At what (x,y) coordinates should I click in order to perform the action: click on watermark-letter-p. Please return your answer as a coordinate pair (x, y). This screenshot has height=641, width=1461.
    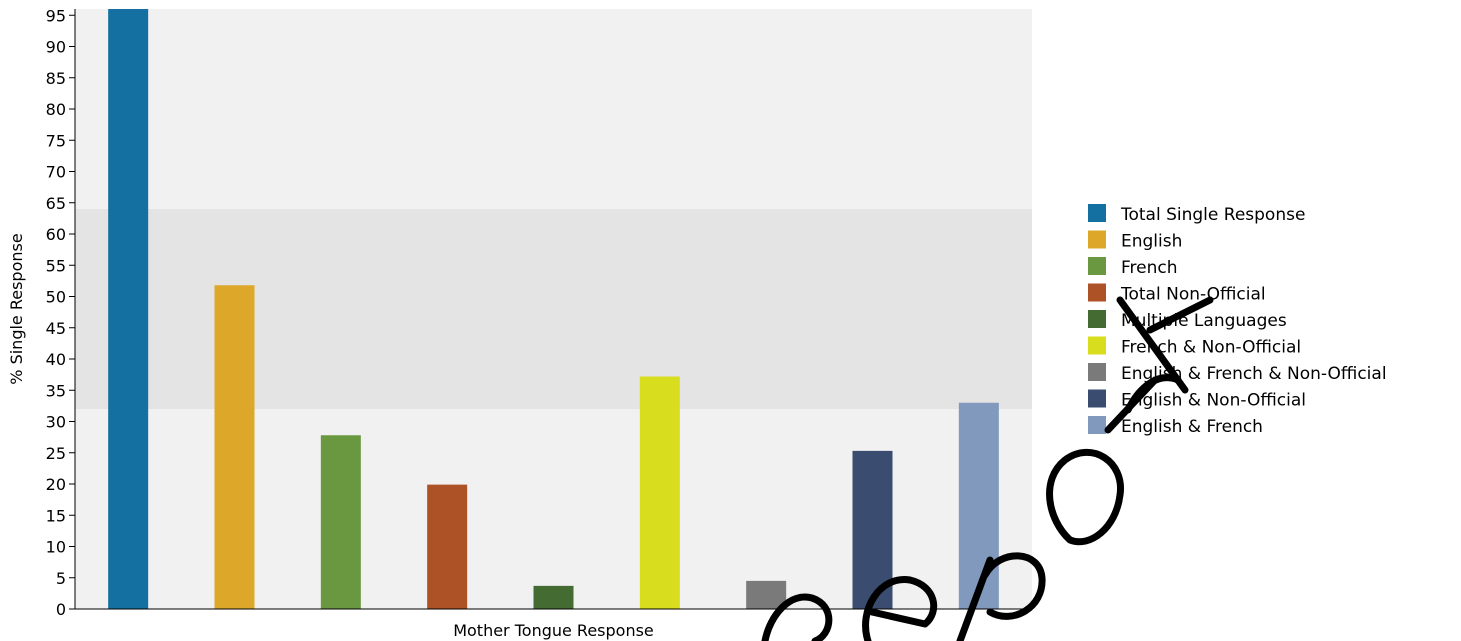
    Looking at the image, I should click on (1001, 596).